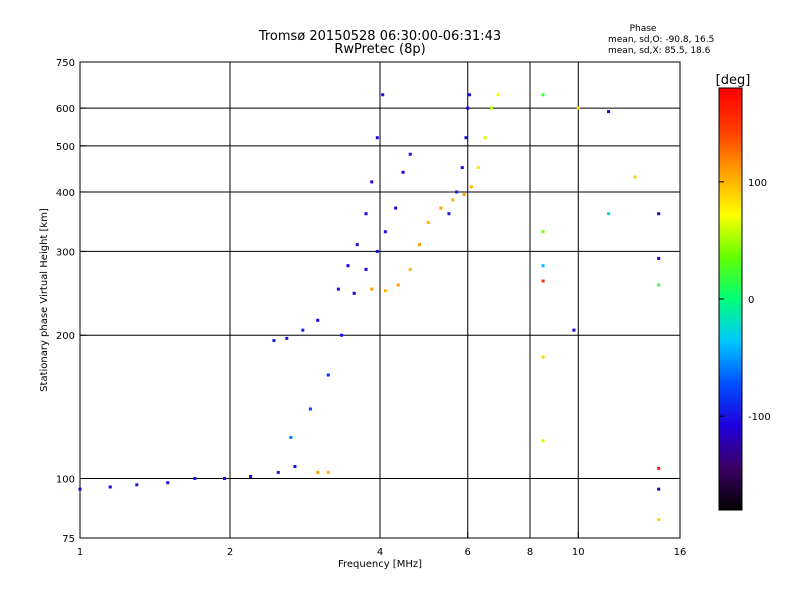 This screenshot has width=800, height=600. I want to click on stats-heading: Phase, so click(643, 29).